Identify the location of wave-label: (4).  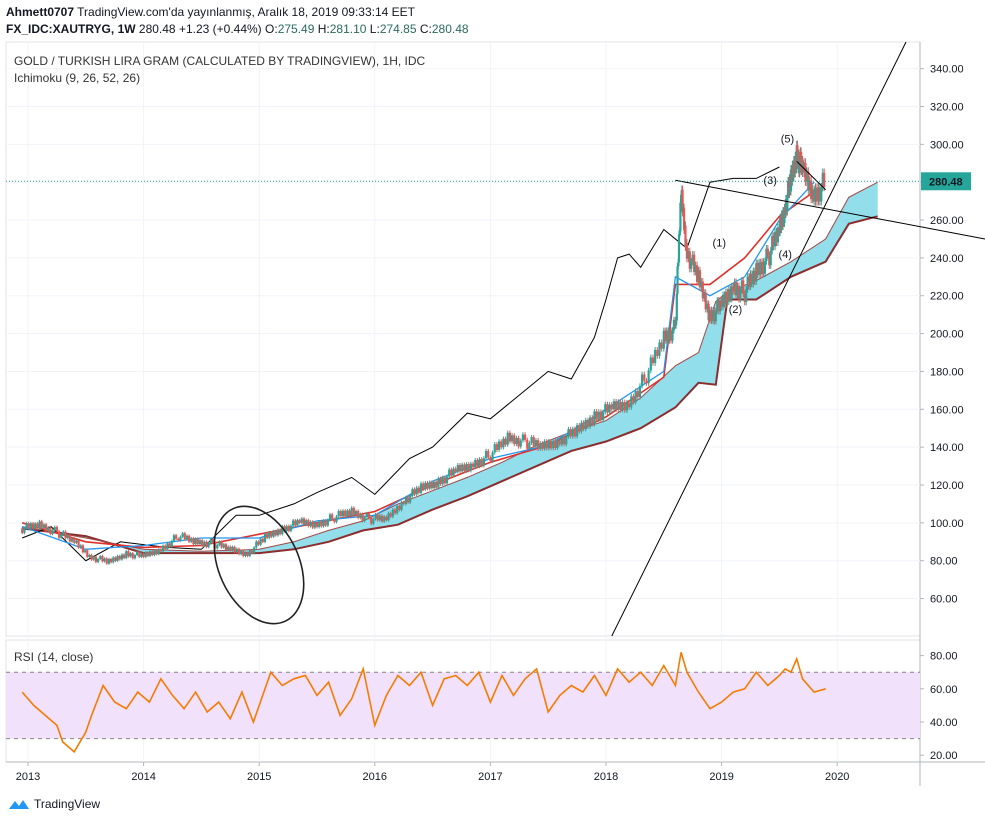
(784, 255).